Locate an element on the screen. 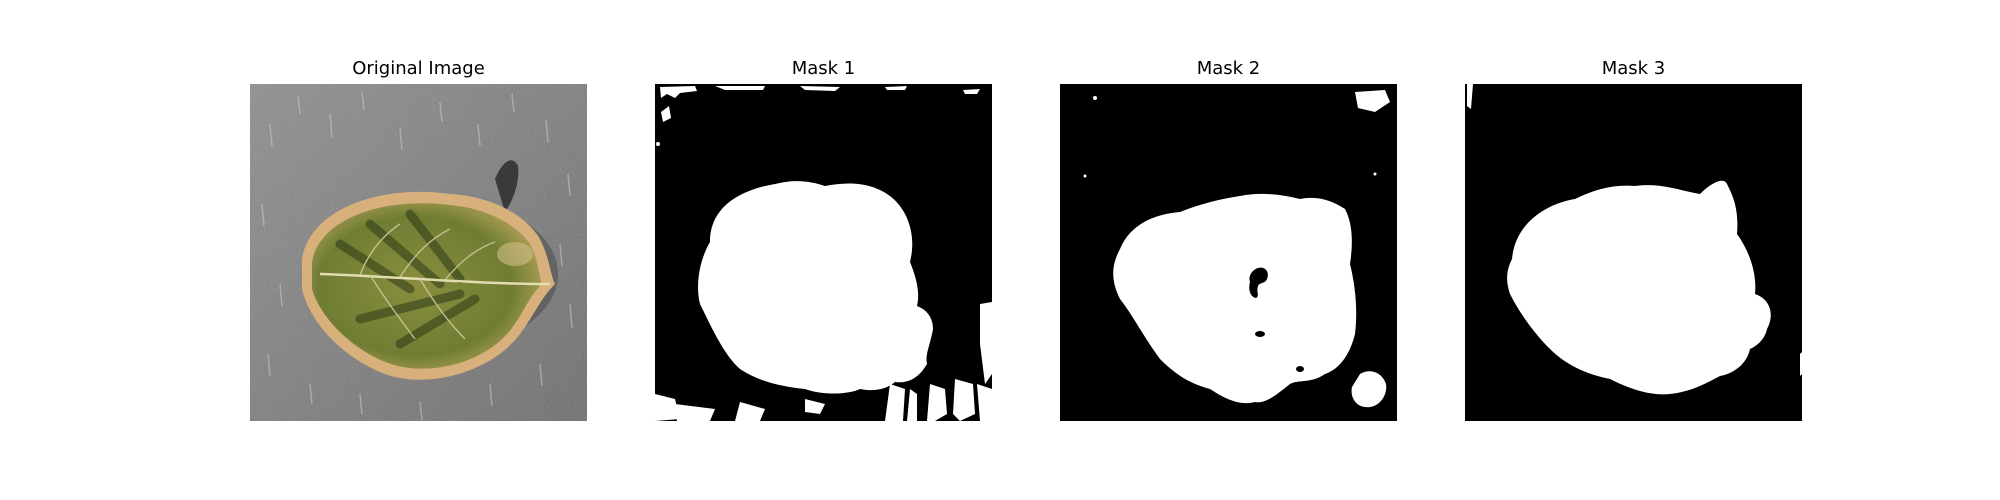  panel-title: Mask 3 is located at coordinates (1633, 68).